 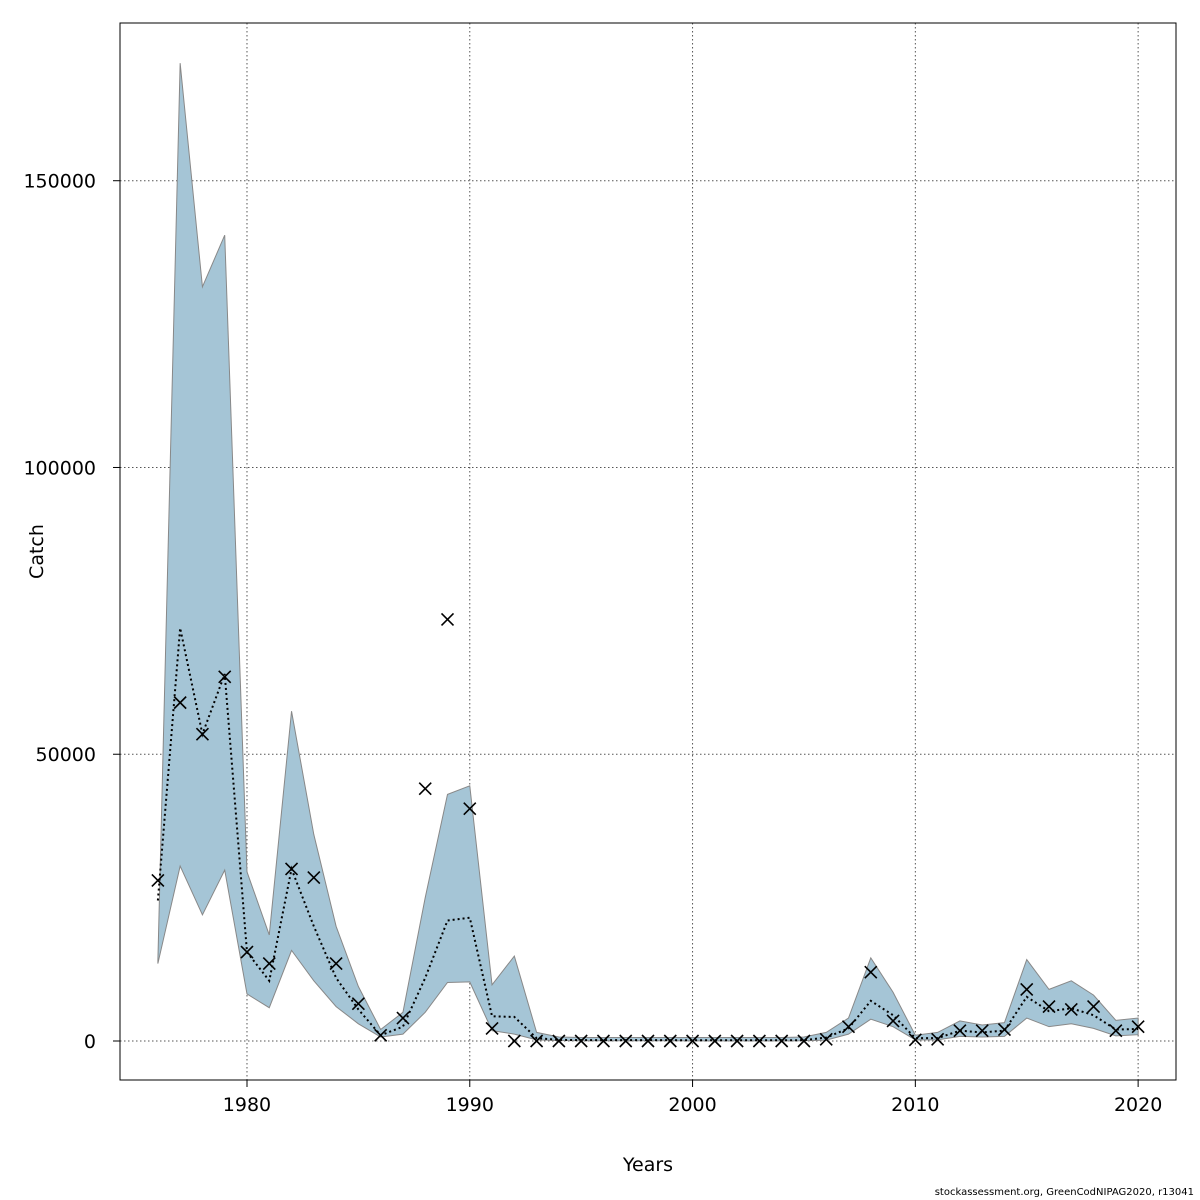 I want to click on observed-point-1998, so click(x=648, y=1041).